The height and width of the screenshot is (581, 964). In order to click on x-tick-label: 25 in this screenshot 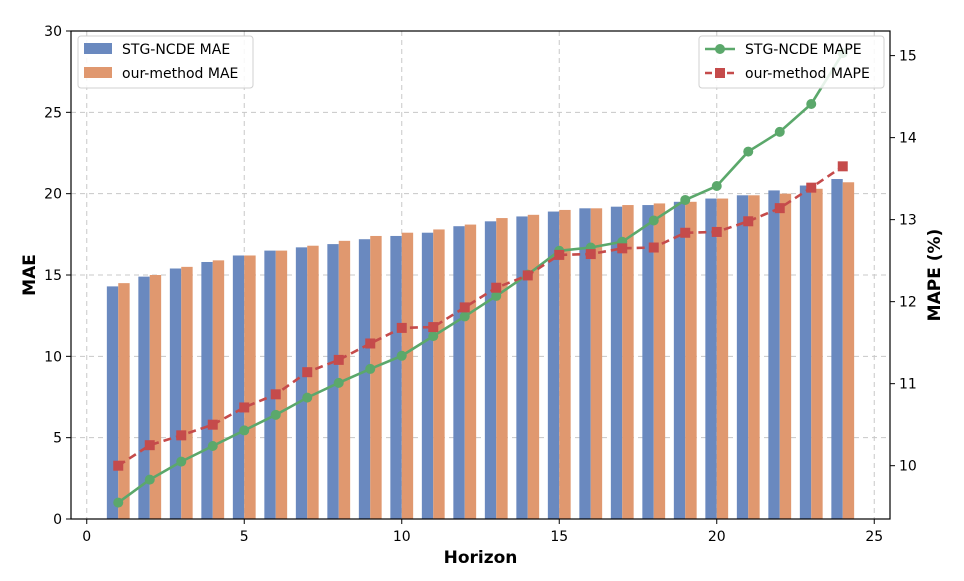, I will do `click(874, 537)`.